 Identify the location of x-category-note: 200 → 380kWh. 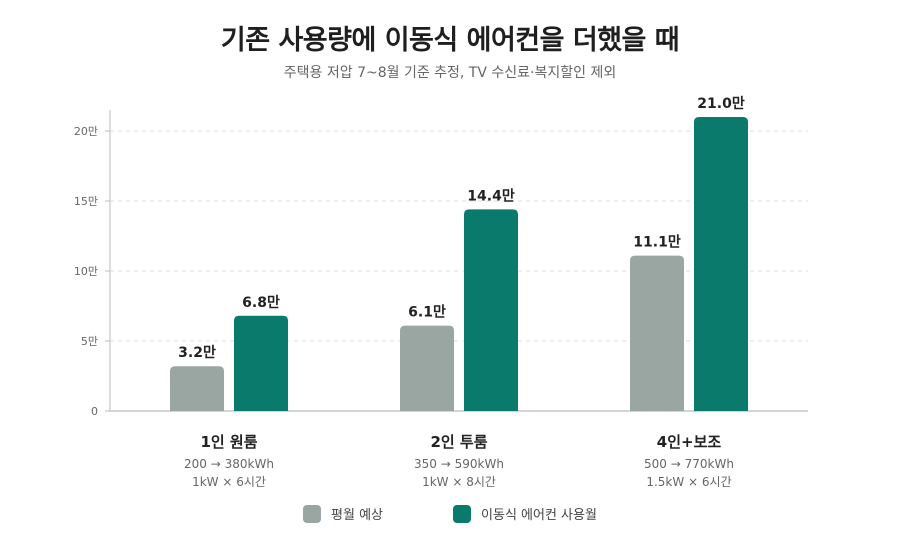
(229, 464).